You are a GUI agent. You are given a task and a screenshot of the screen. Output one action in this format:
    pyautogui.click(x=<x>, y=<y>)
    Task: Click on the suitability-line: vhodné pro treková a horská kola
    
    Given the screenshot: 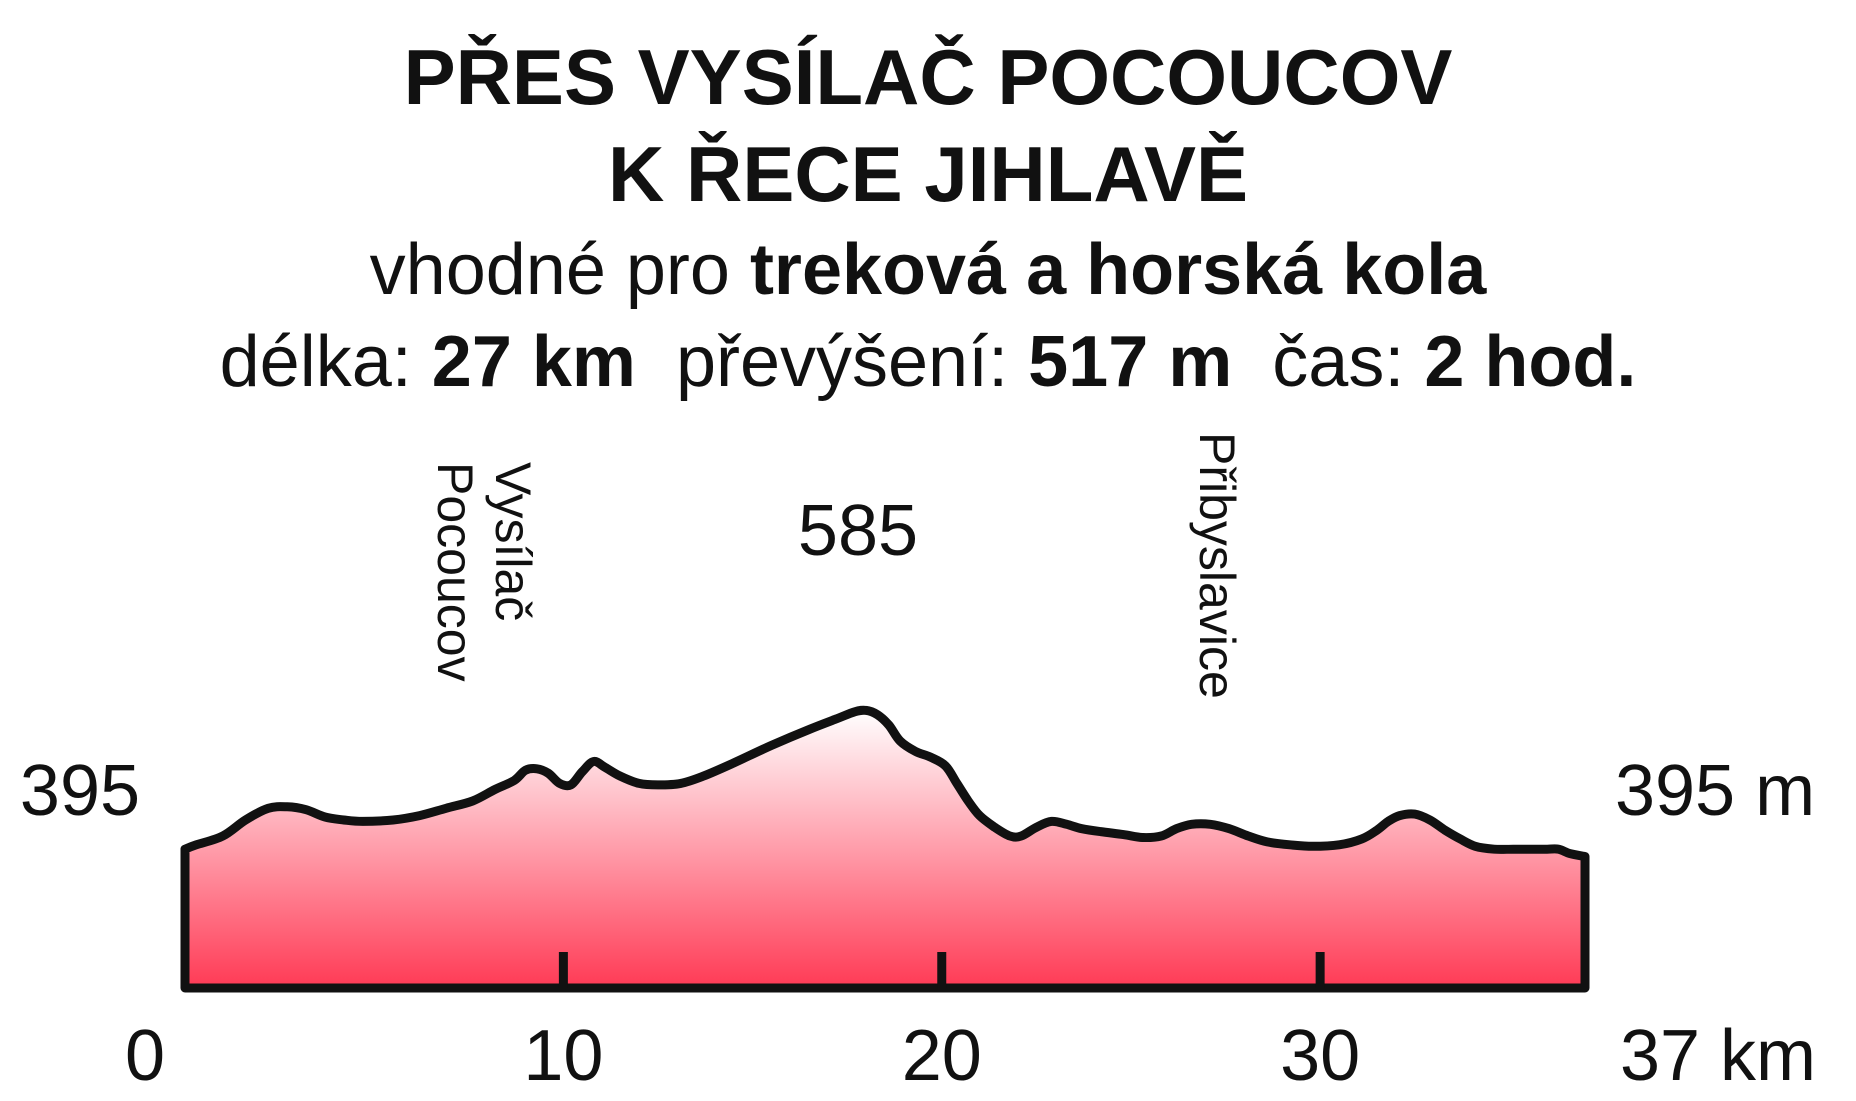 What is the action you would take?
    pyautogui.click(x=928, y=270)
    